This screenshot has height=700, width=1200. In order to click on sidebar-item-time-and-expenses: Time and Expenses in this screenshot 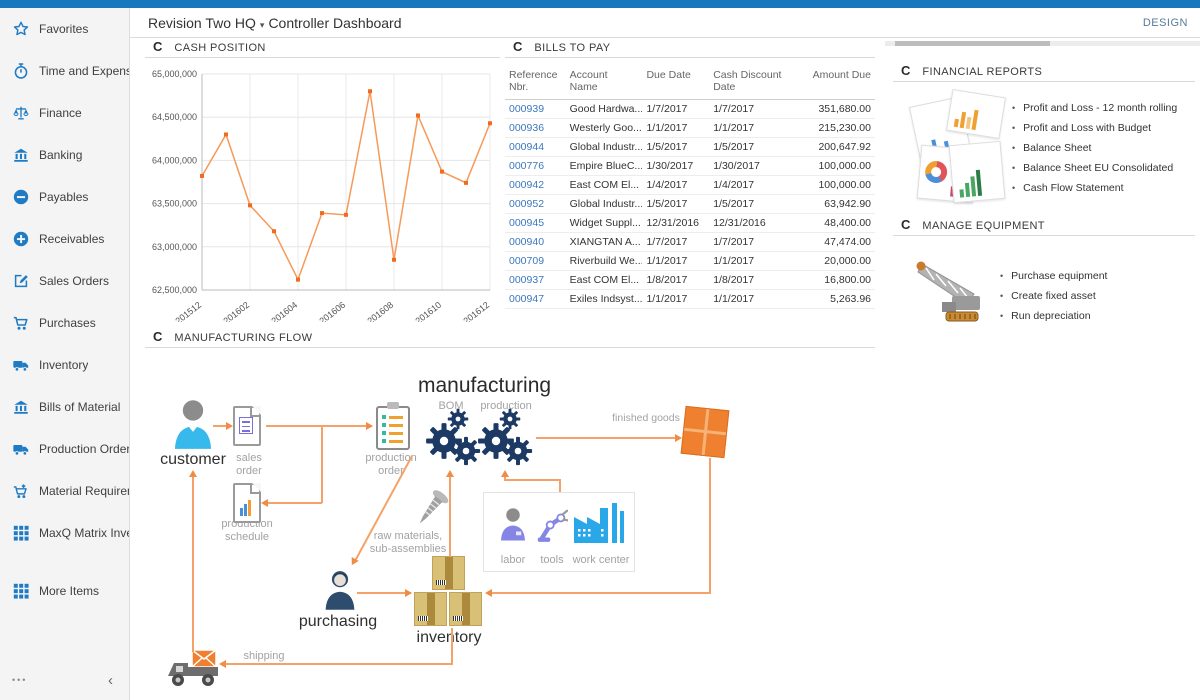, I will do `click(64, 71)`.